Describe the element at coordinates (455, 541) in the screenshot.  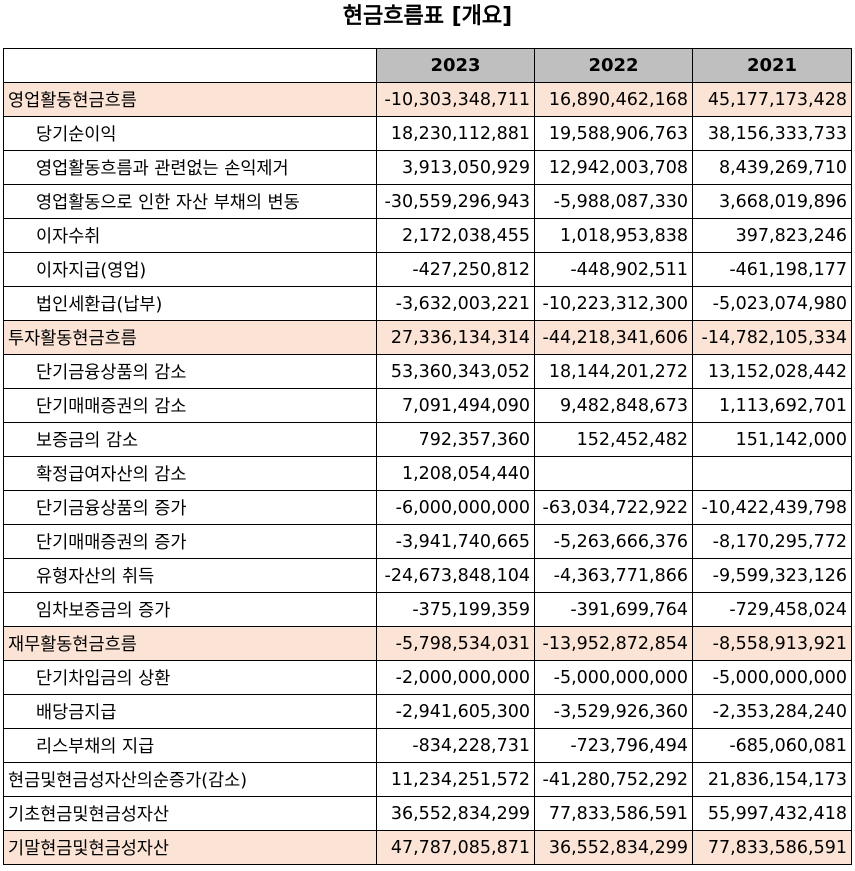
I see `value-cell: -3,941,740,665` at that location.